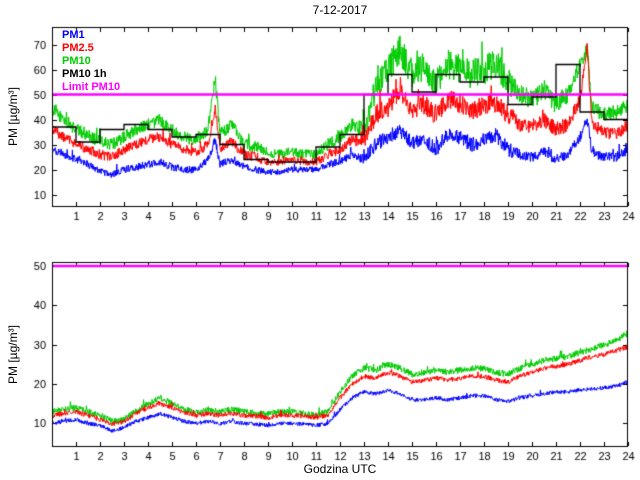 The height and width of the screenshot is (480, 640). Describe the element at coordinates (76, 61) in the screenshot. I see `legend-item-pm10: PM10` at that location.